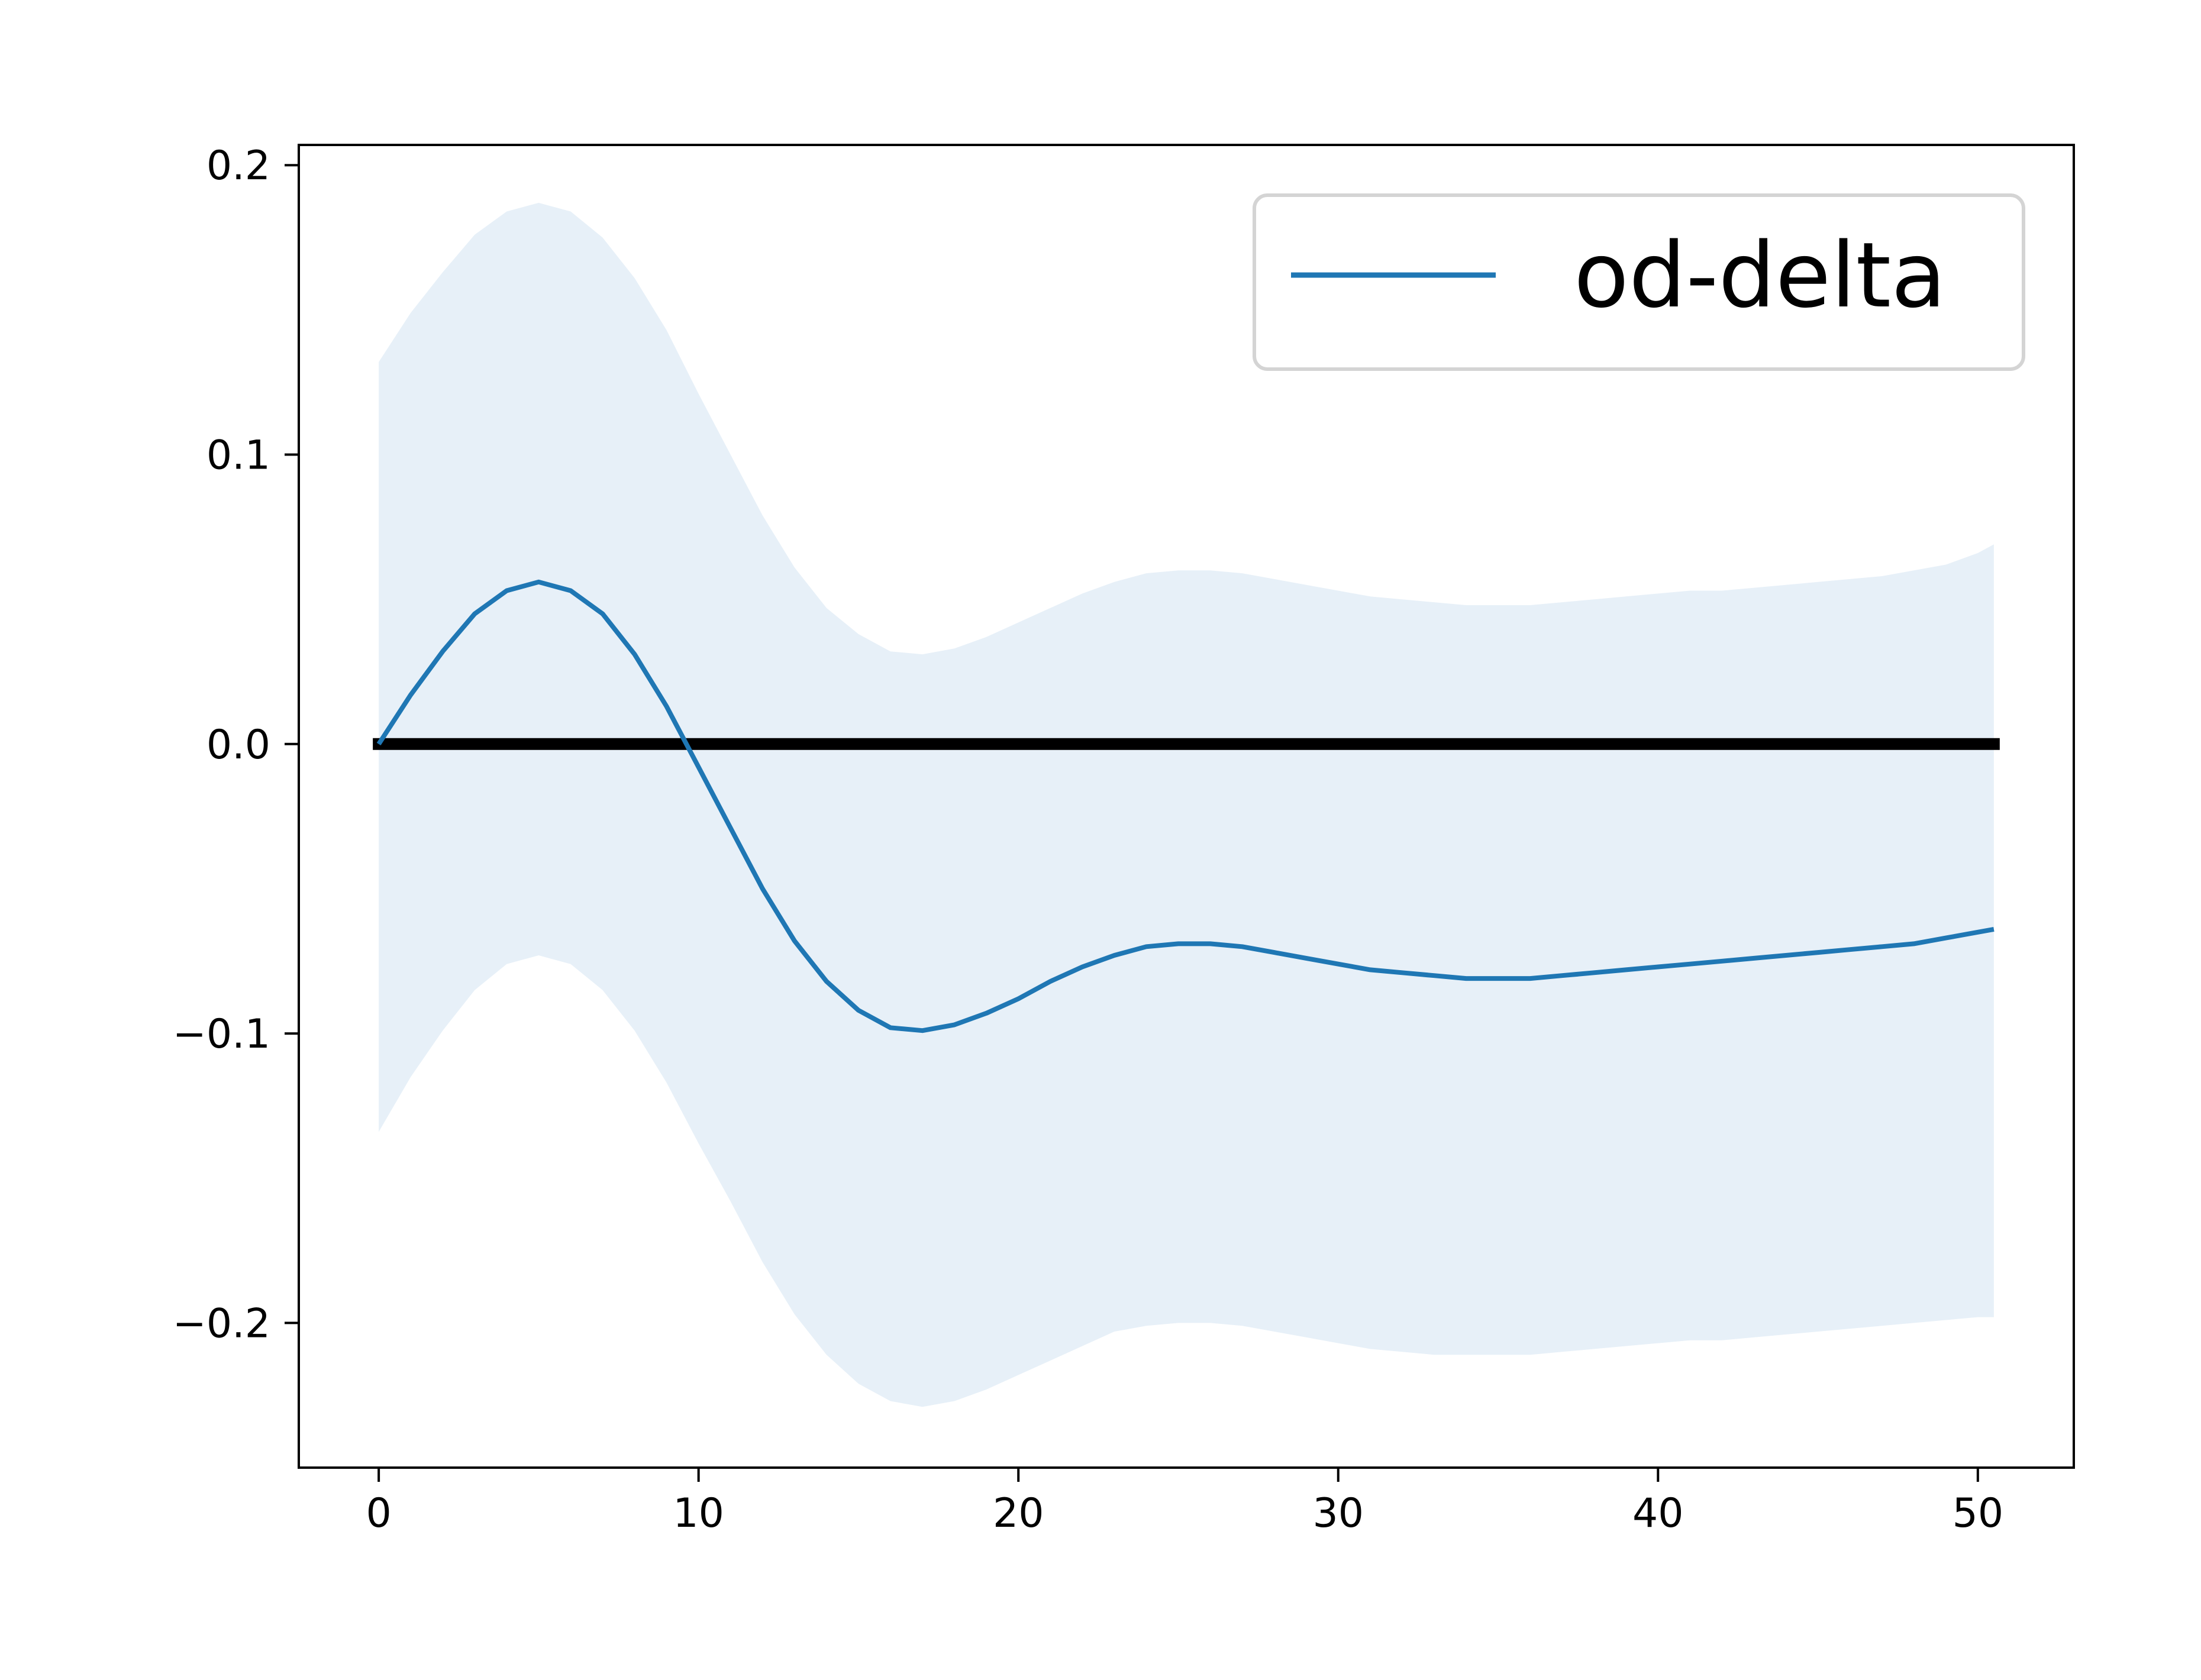  What do you see at coordinates (379, 1513) in the screenshot?
I see `x-tick-label: 0` at bounding box center [379, 1513].